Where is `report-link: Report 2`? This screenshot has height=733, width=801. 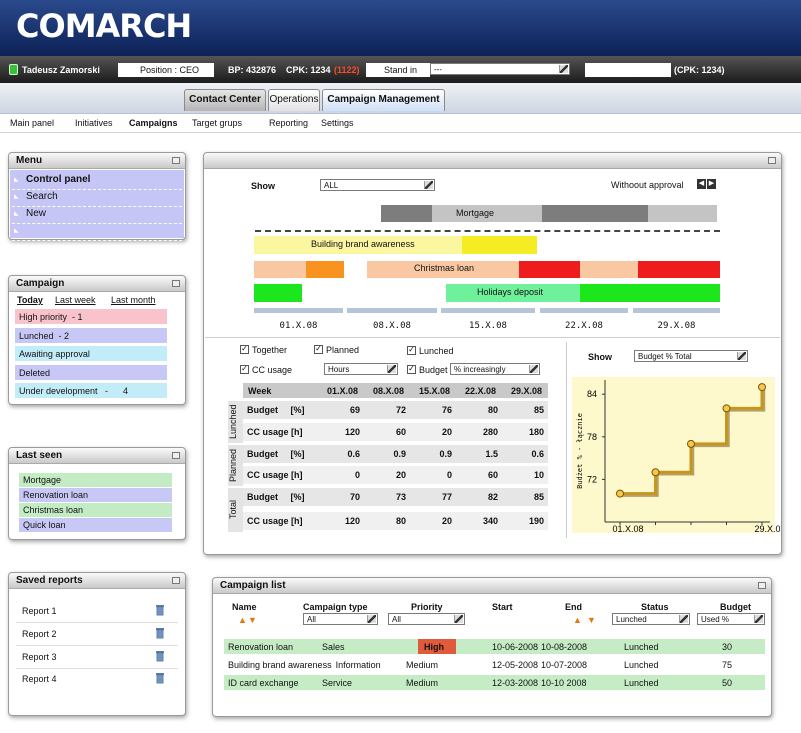
report-link: Report 2 is located at coordinates (39, 634).